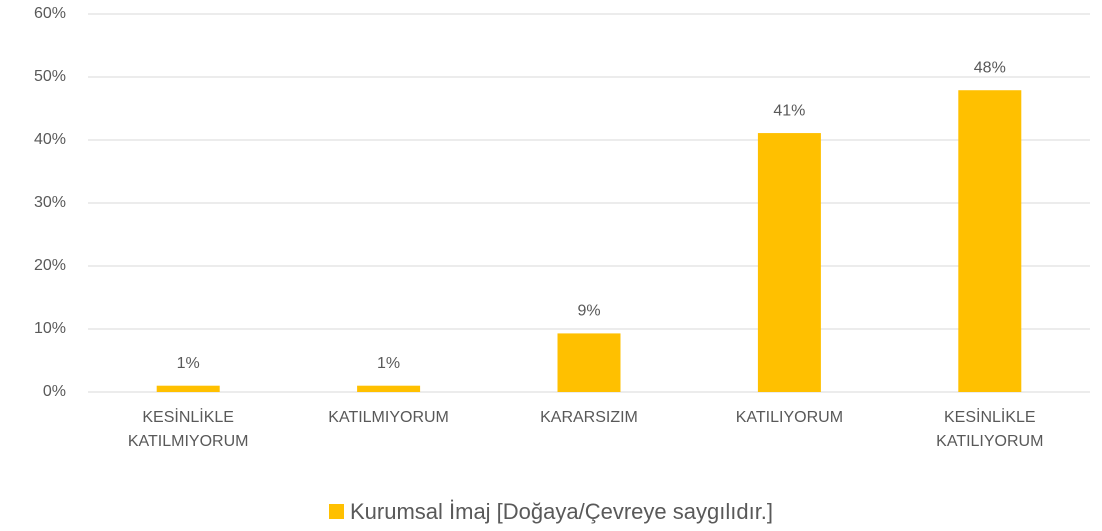 Image resolution: width=1102 pixels, height=531 pixels. What do you see at coordinates (188, 429) in the screenshot?
I see `x-tick-label: KESİNLİKLE KATILMIYORUM` at bounding box center [188, 429].